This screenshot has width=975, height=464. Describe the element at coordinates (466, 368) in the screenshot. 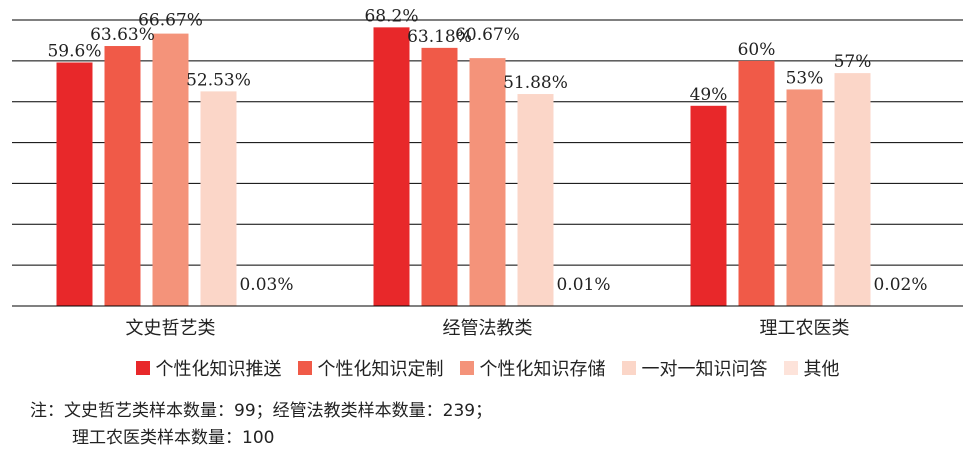

I see `legend-swatch-storage` at that location.